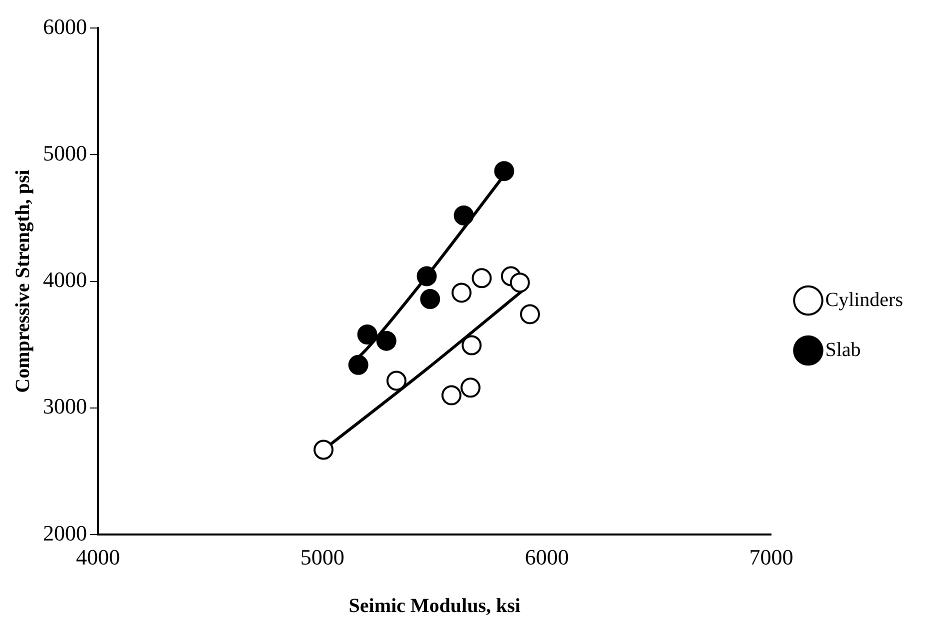  I want to click on x-tick-label: 7000, so click(771, 557).